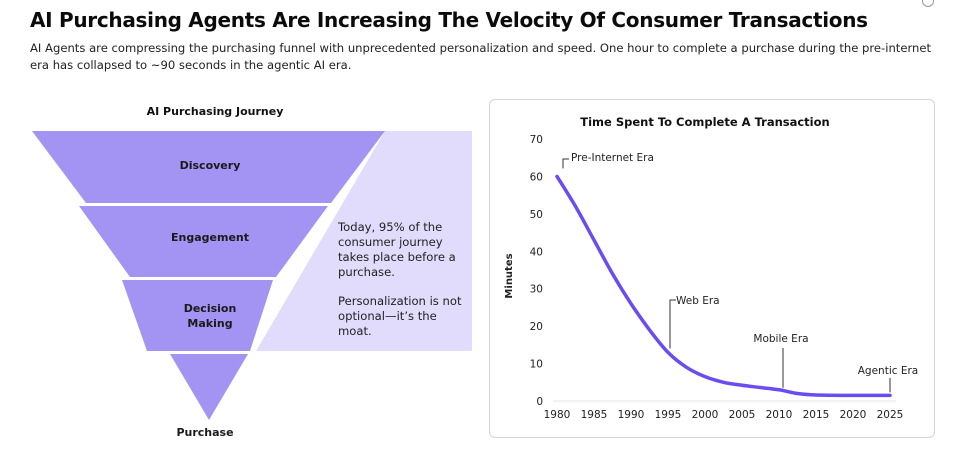 This screenshot has height=449, width=960. Describe the element at coordinates (742, 415) in the screenshot. I see `x-tick-label: 2005` at that location.